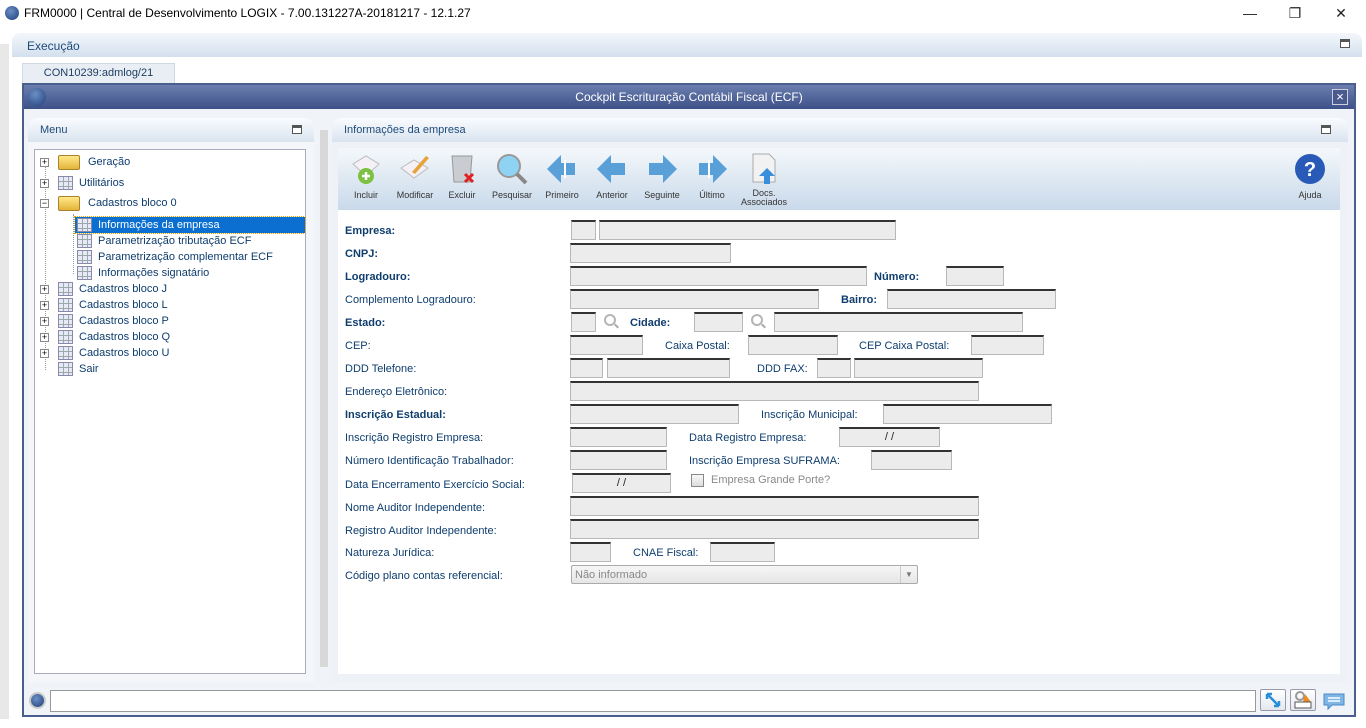 The height and width of the screenshot is (728, 1366). I want to click on inscricao-suframa-input, so click(911, 460).